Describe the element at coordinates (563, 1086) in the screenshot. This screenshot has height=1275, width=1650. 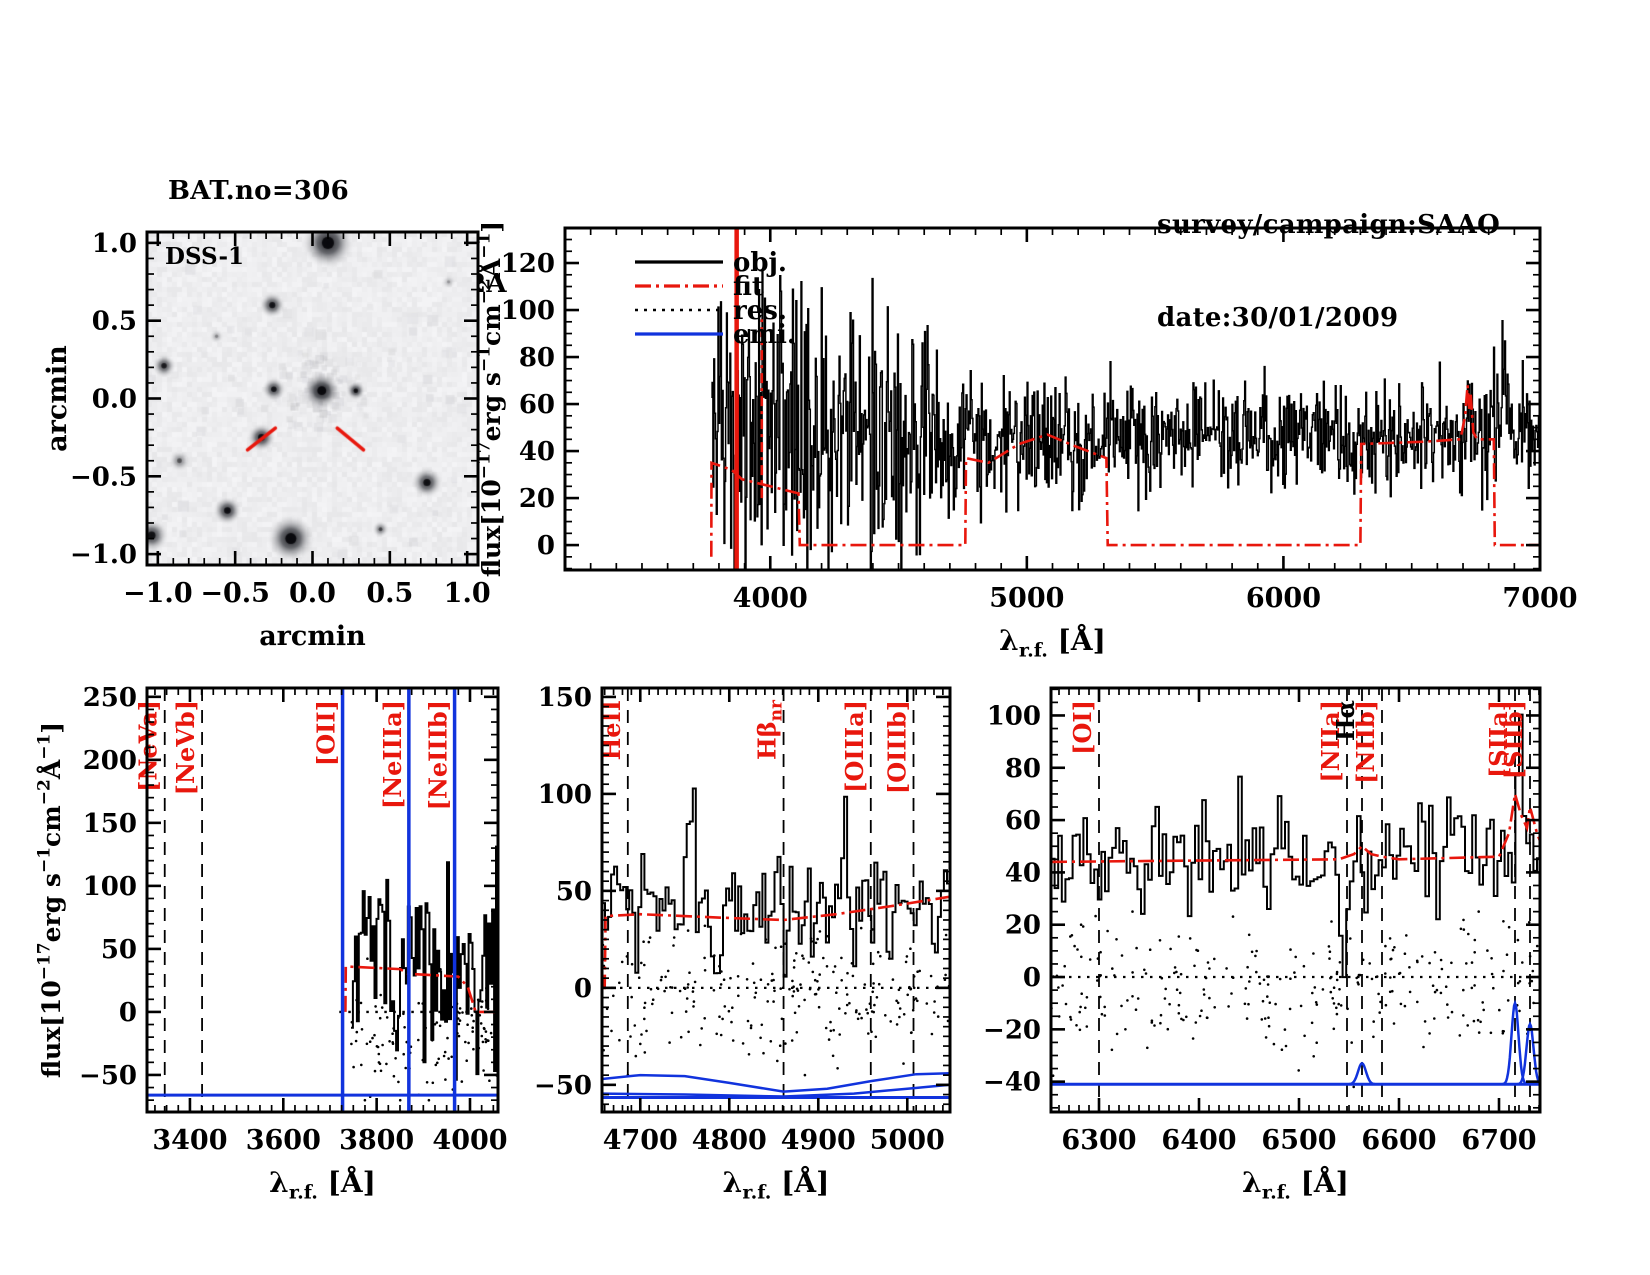
I see `svg-text: −50` at that location.